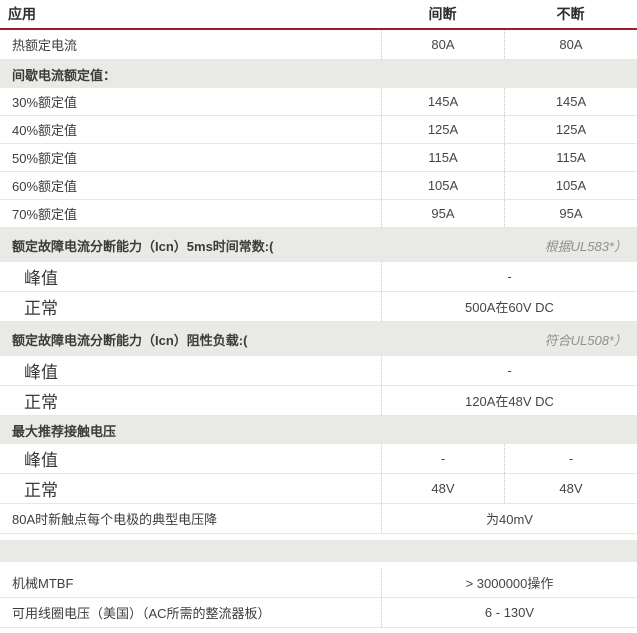  I want to click on table-row-normal: 正常 48V 48V, so click(318, 489).